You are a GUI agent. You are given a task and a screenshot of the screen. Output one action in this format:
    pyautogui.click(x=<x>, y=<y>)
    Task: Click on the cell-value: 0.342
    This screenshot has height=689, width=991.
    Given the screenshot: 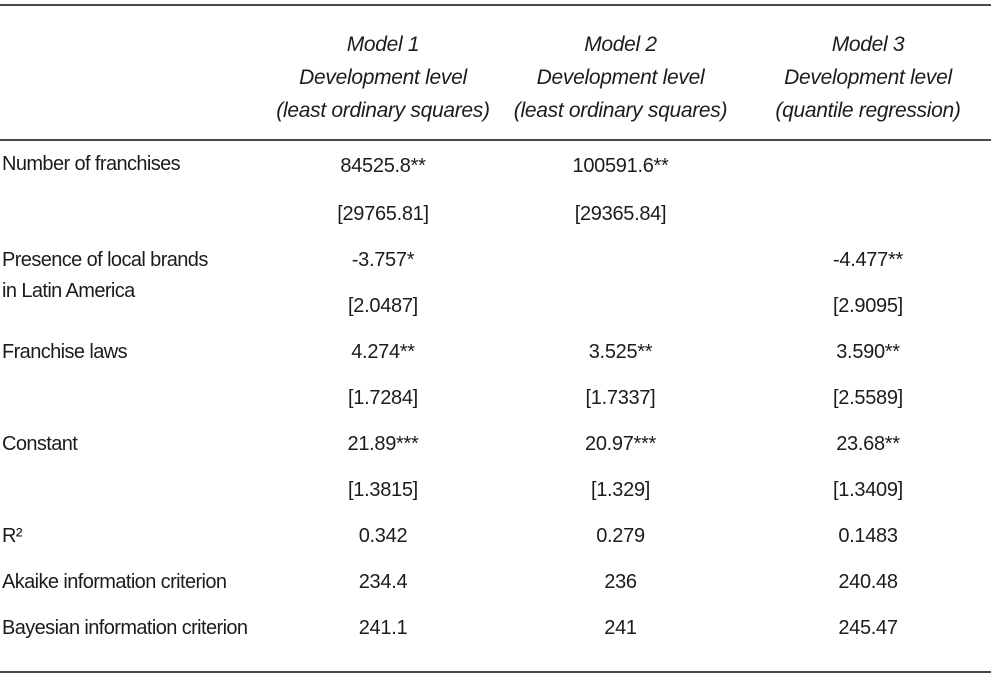 What is the action you would take?
    pyautogui.click(x=383, y=535)
    